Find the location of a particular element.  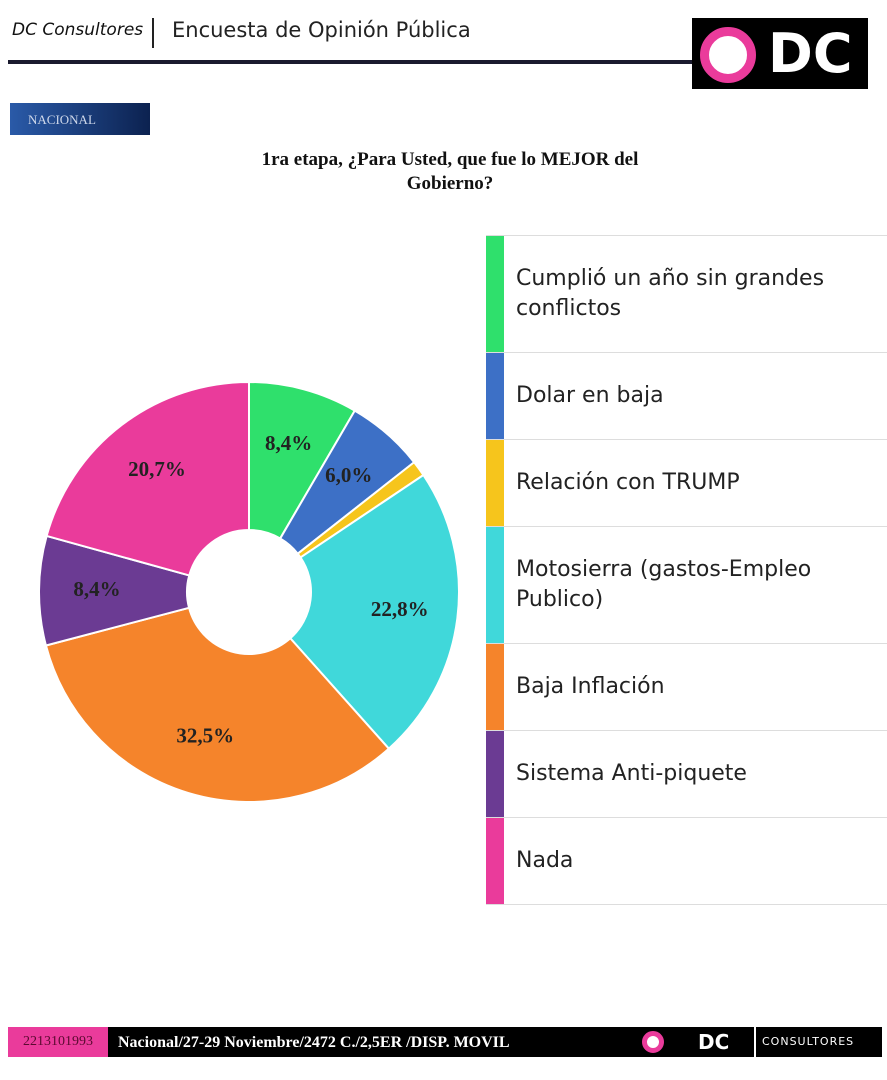

header-title: Encuesta de Opinión Pública is located at coordinates (321, 30).